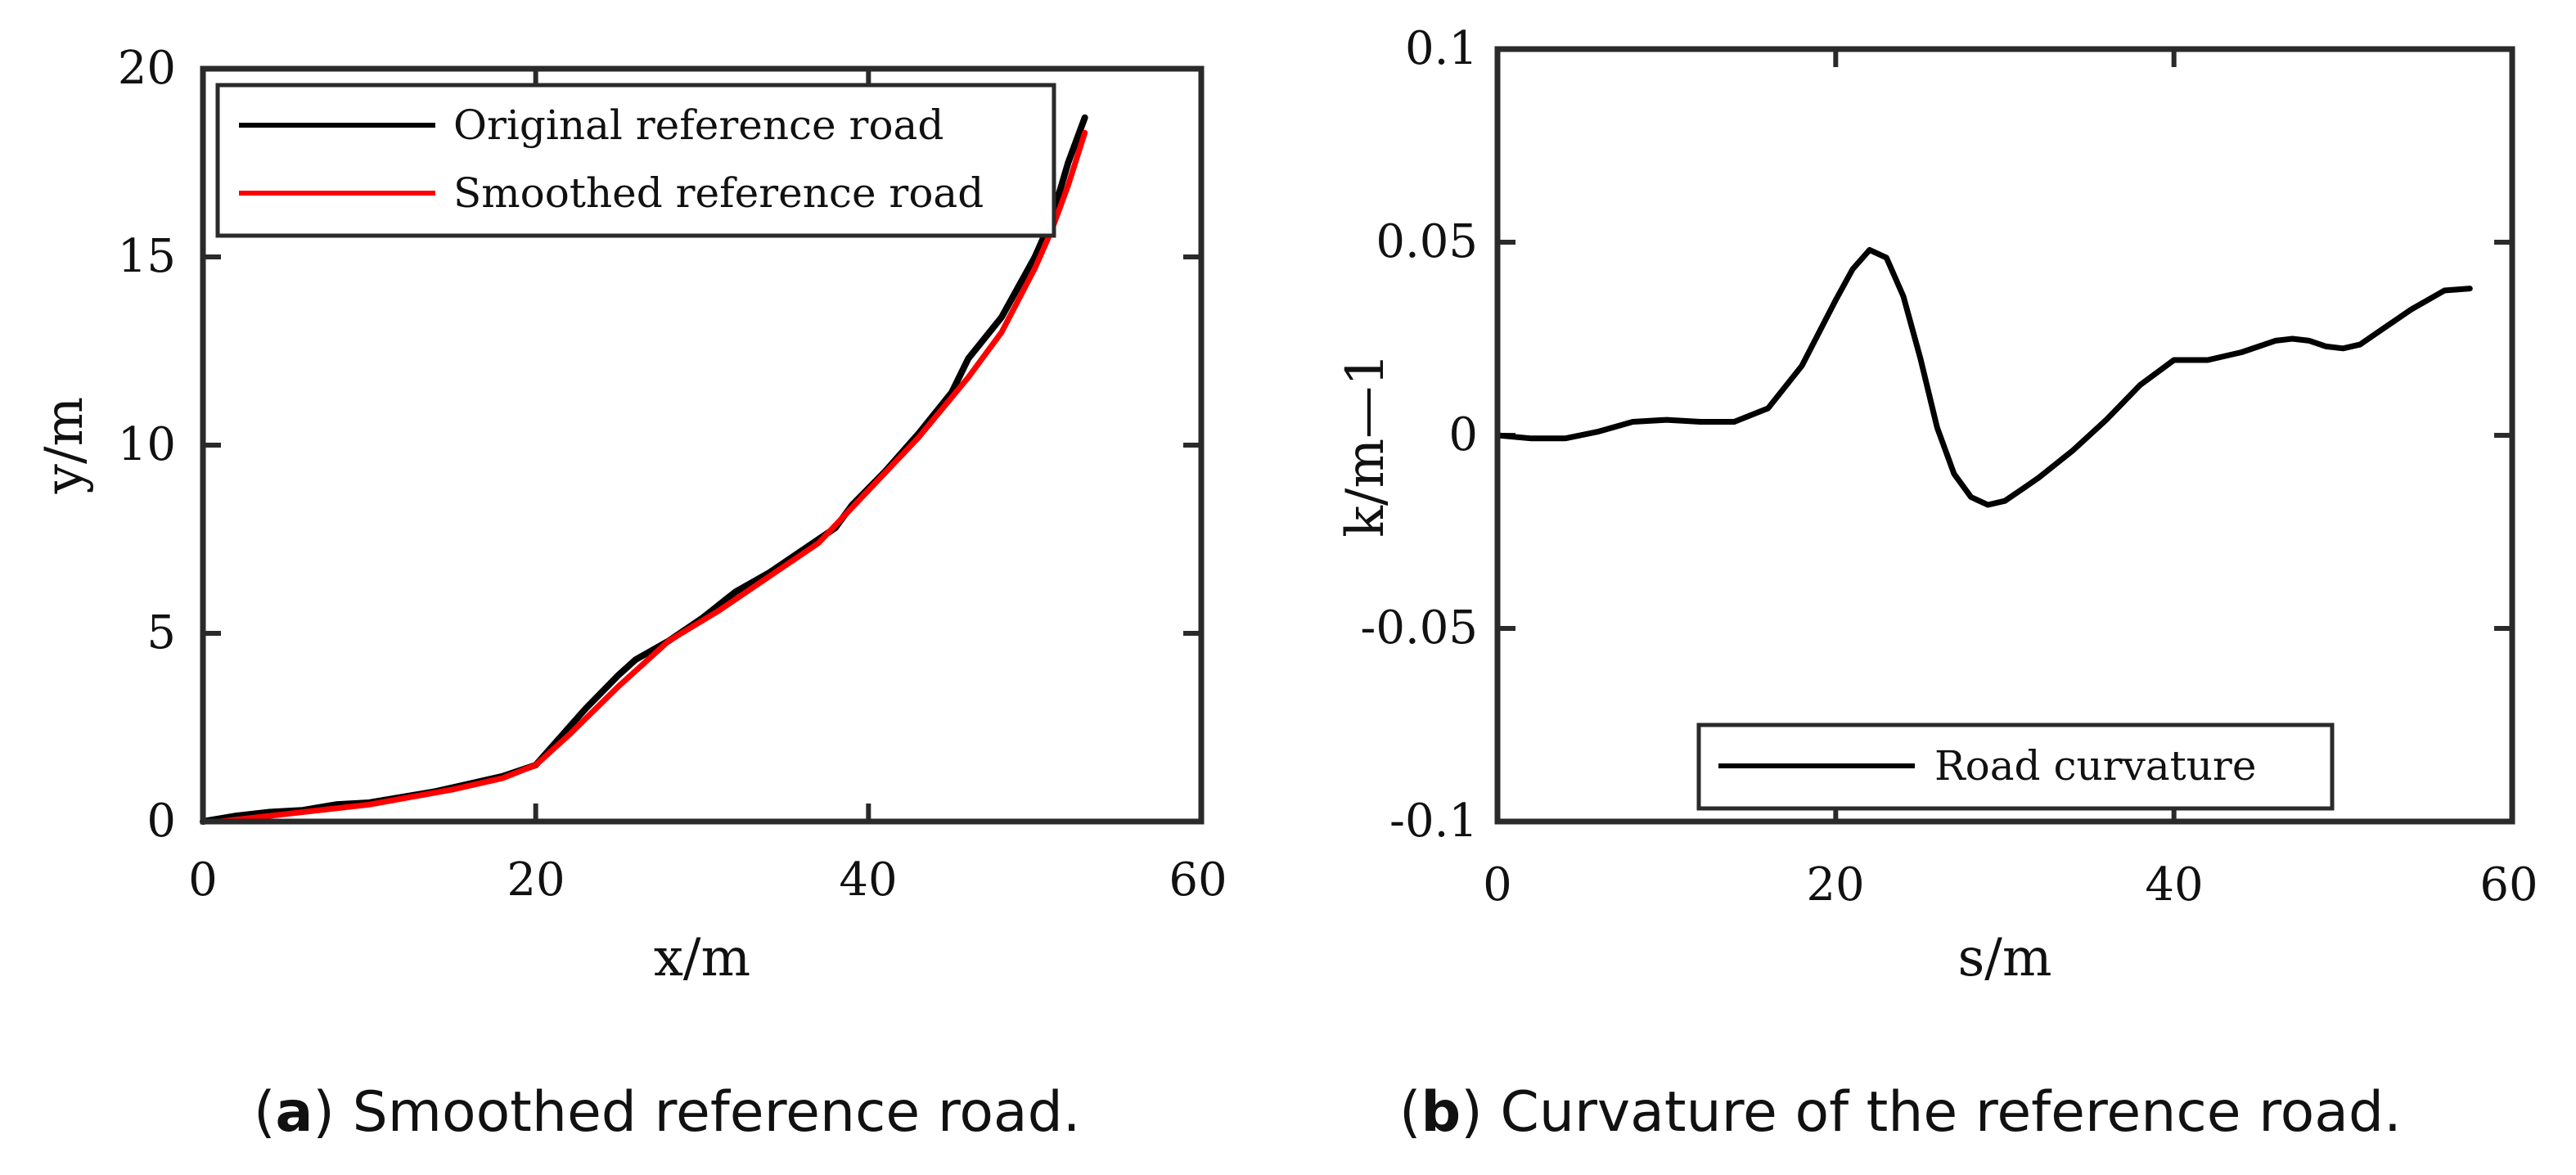  Describe the element at coordinates (147, 256) in the screenshot. I see `panel-a-ytick-15: 15` at that location.